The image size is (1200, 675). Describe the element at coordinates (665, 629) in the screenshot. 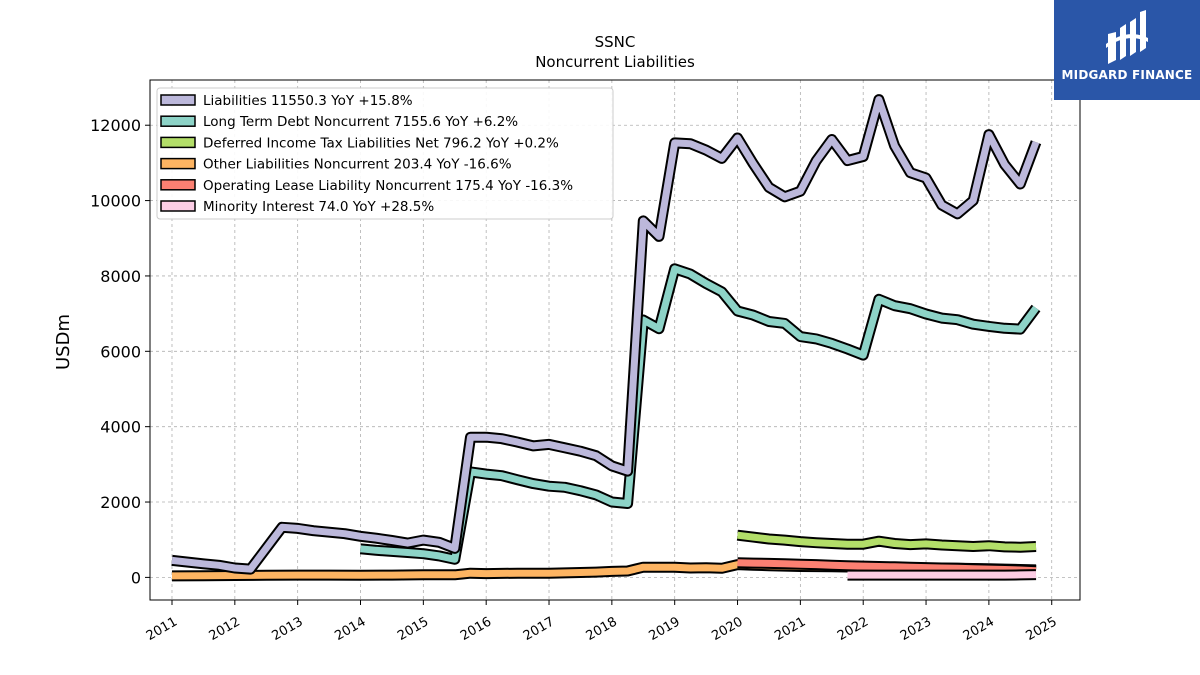

I see `x-tick-label: 2019` at that location.